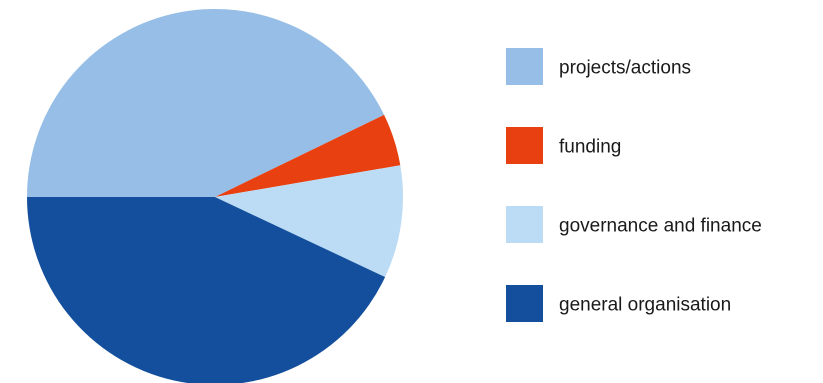  I want to click on legend-swatch-funding, so click(524, 145).